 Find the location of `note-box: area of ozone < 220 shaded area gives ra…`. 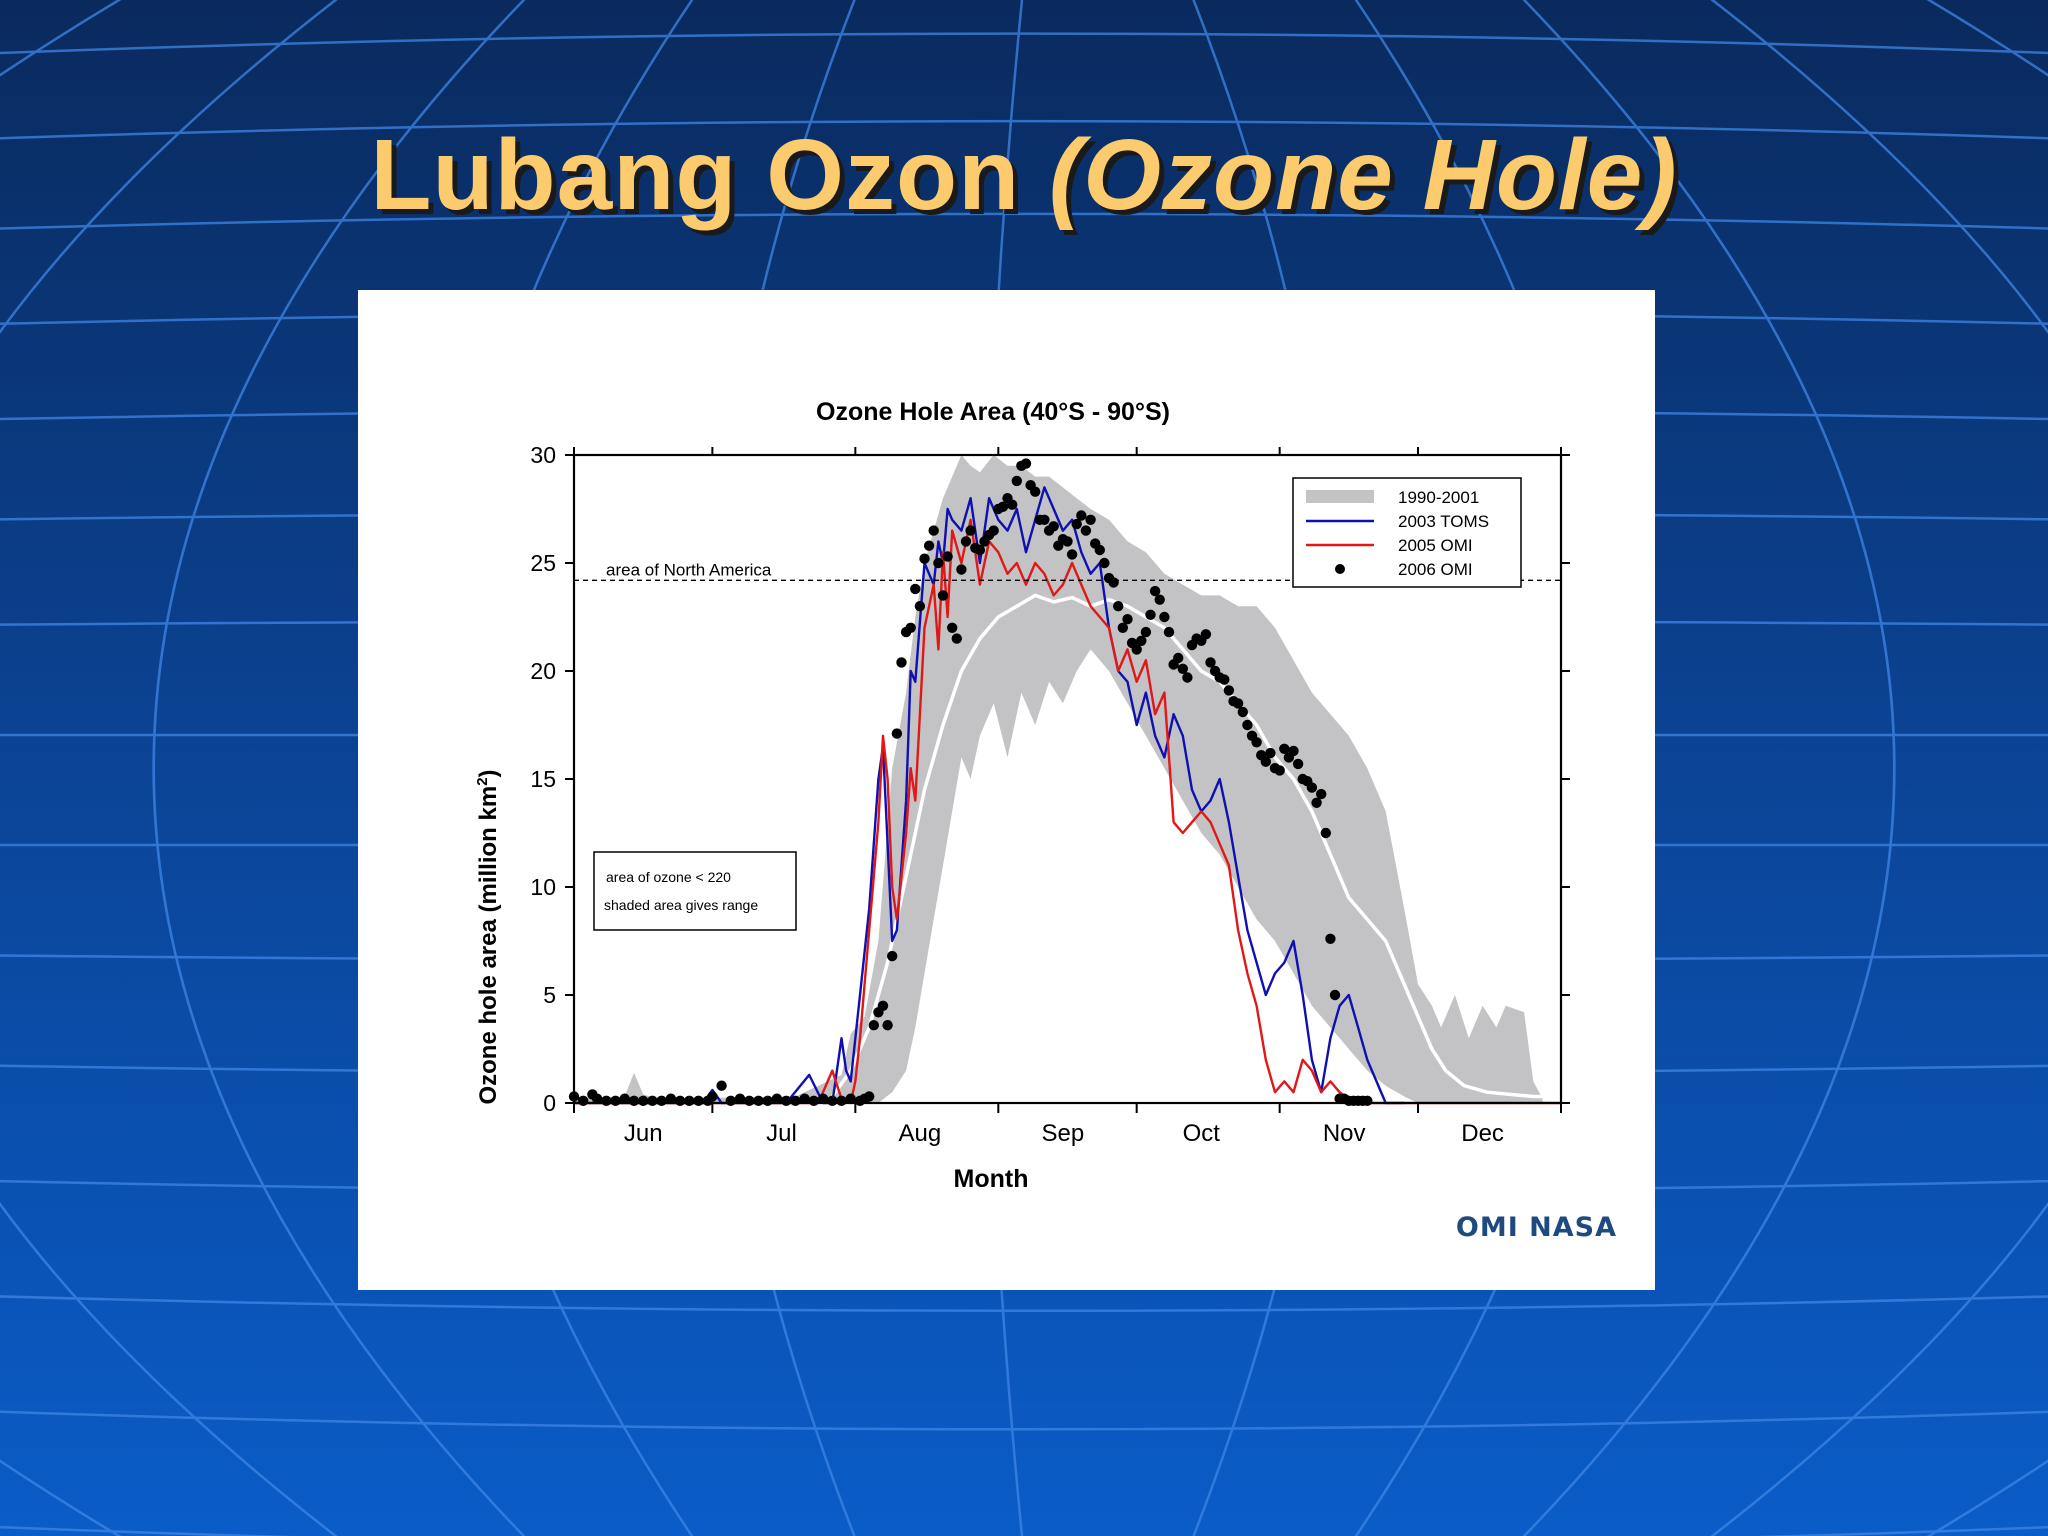

note-box: area of ozone < 220 shaded area gives ra… is located at coordinates (695, 891).